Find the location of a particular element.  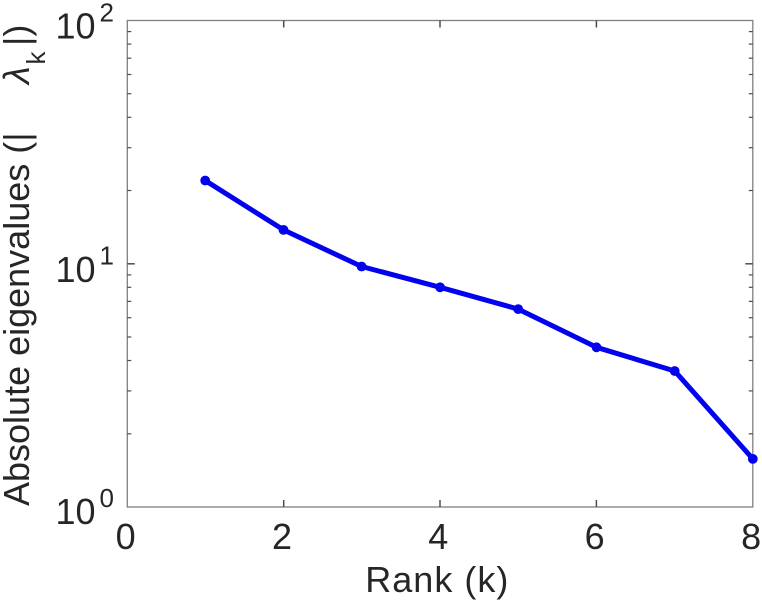

svg-text: 6 is located at coordinates (595, 536).